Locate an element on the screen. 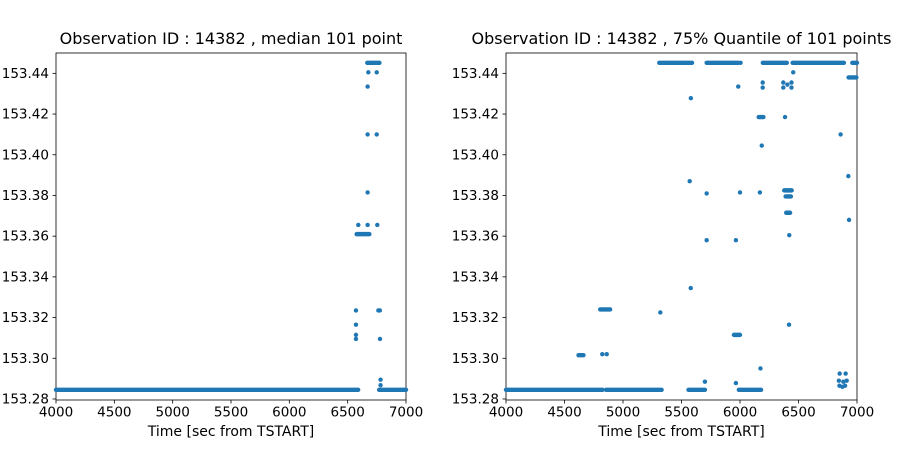 This screenshot has width=900, height=450. left-plot-xlabel: Time [sec from TSTART] is located at coordinates (231, 432).